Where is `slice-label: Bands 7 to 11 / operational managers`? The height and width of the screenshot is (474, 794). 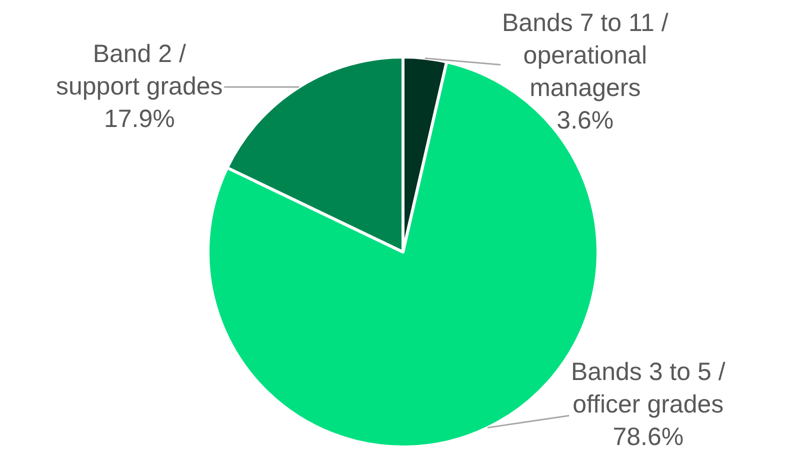 slice-label: Bands 7 to 11 / operational managers is located at coordinates (585, 55).